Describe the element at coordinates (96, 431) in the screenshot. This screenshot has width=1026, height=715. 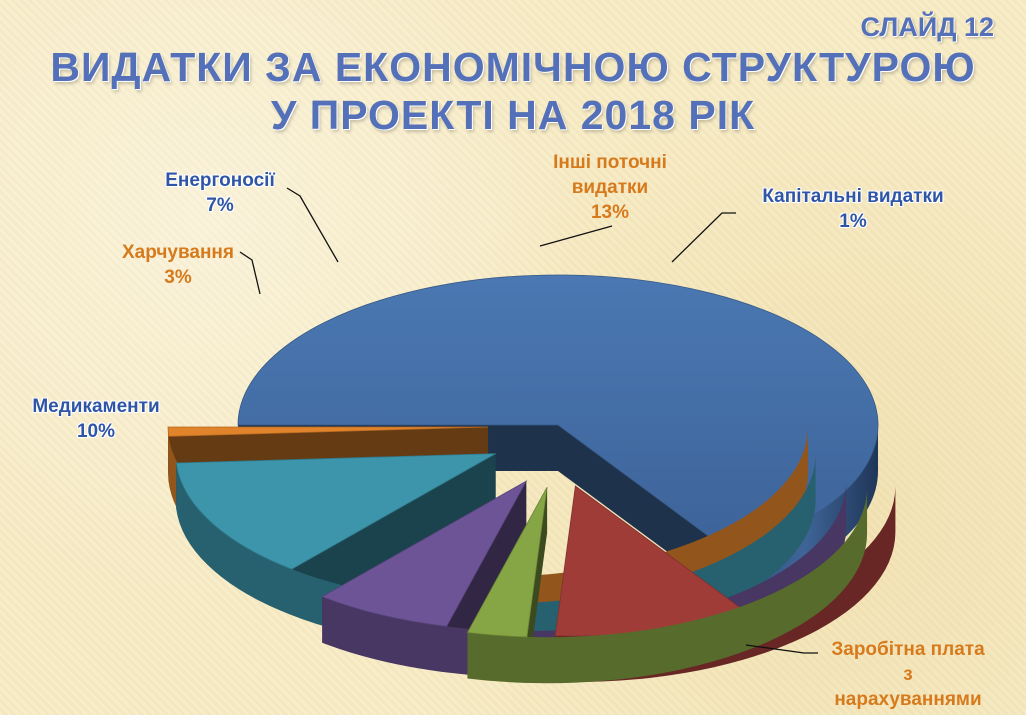
I see `label-medicines-value: 10%` at that location.